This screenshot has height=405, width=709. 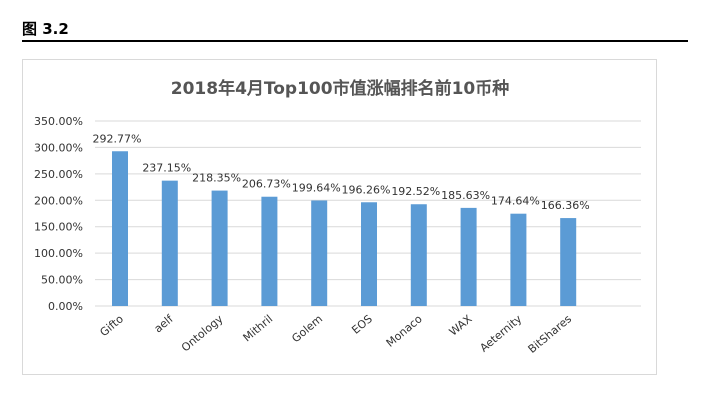 I want to click on data-label: 199.64%, so click(x=316, y=187).